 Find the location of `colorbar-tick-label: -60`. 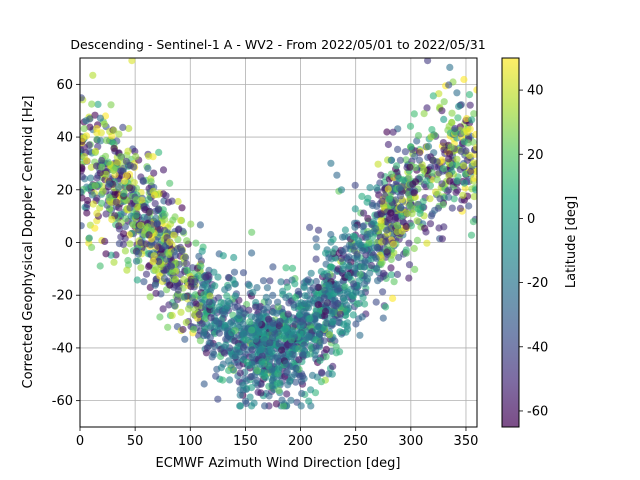

colorbar-tick-label: -60 is located at coordinates (537, 411).